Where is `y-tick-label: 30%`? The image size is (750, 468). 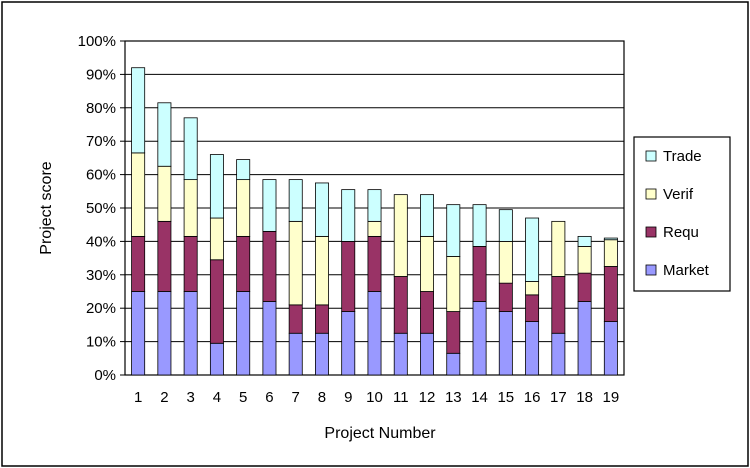 y-tick-label: 30% is located at coordinates (101, 275).